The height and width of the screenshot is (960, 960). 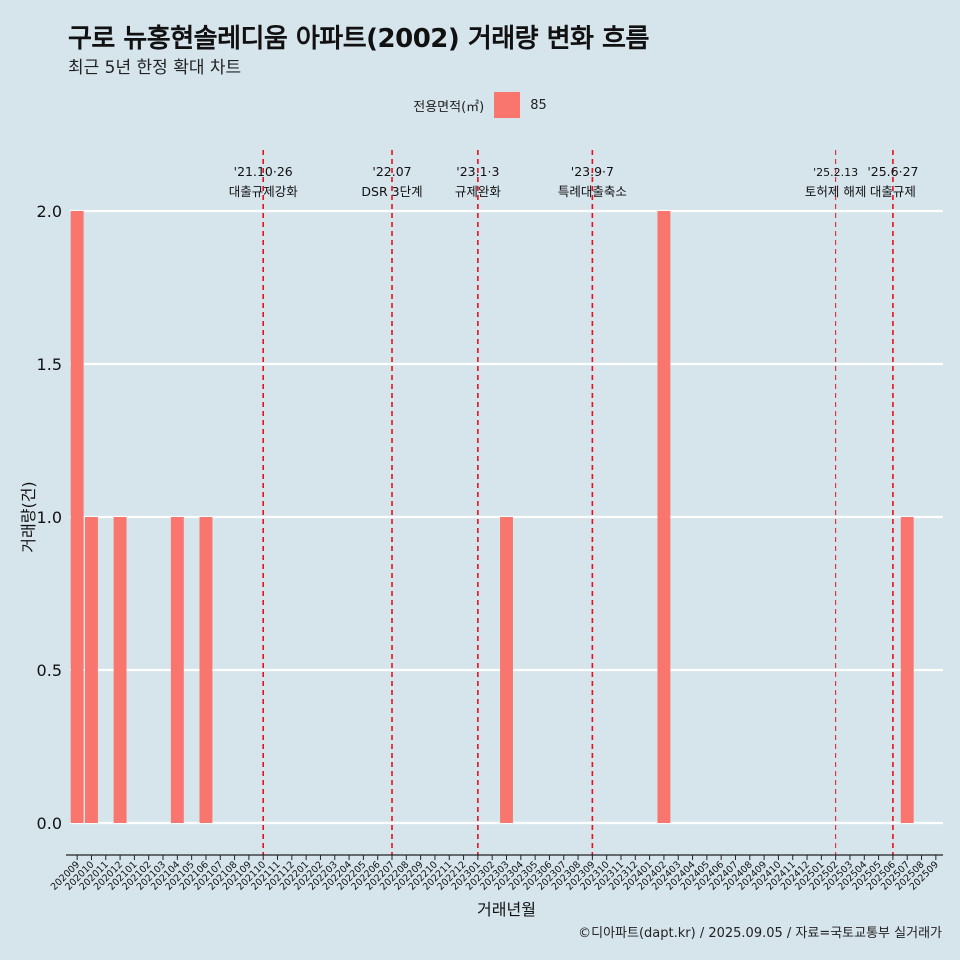 What do you see at coordinates (264, 191) in the screenshot?
I see `policy-label: 대출규제강화` at bounding box center [264, 191].